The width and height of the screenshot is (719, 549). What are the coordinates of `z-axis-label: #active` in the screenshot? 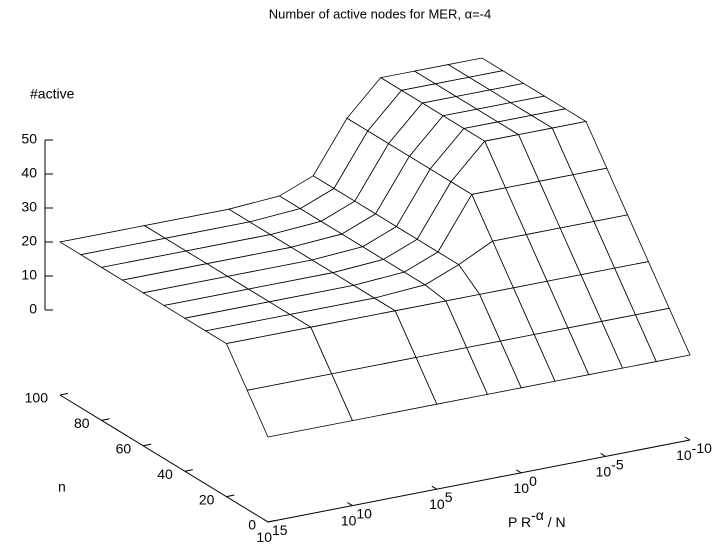 It's located at (52, 94).